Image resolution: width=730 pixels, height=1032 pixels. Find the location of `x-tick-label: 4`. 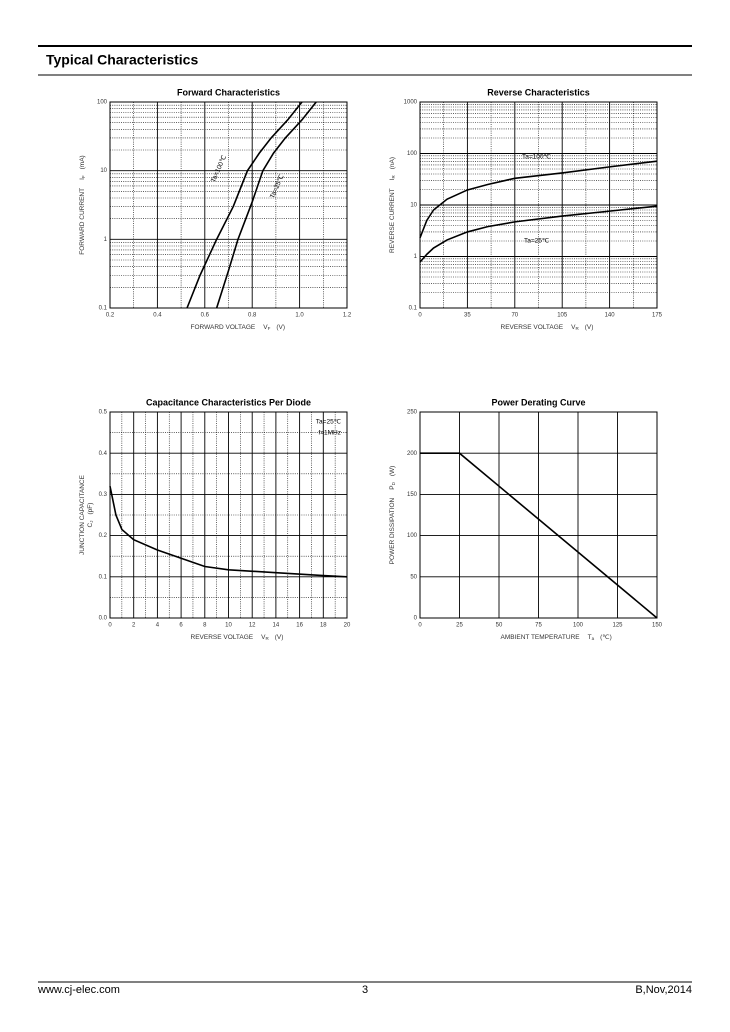

x-tick-label: 4 is located at coordinates (158, 626).